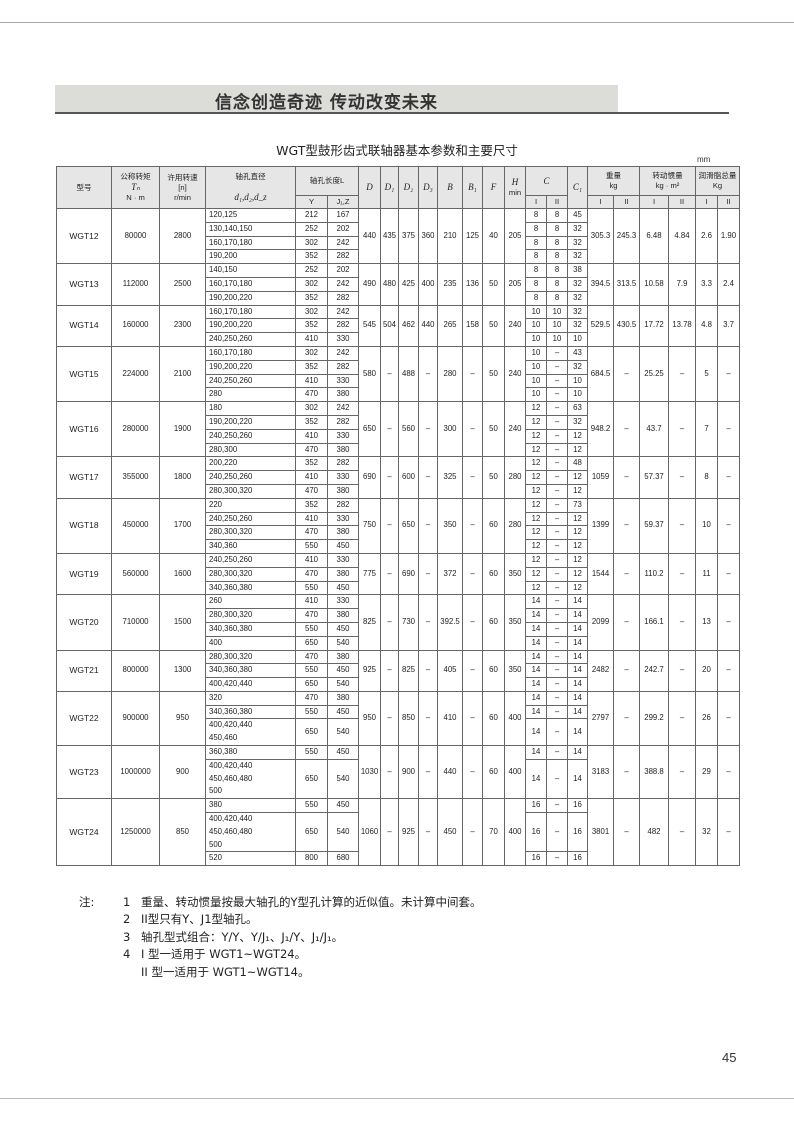 The image size is (794, 1123). What do you see at coordinates (577, 257) in the screenshot?
I see `C1-cell: 32` at bounding box center [577, 257].